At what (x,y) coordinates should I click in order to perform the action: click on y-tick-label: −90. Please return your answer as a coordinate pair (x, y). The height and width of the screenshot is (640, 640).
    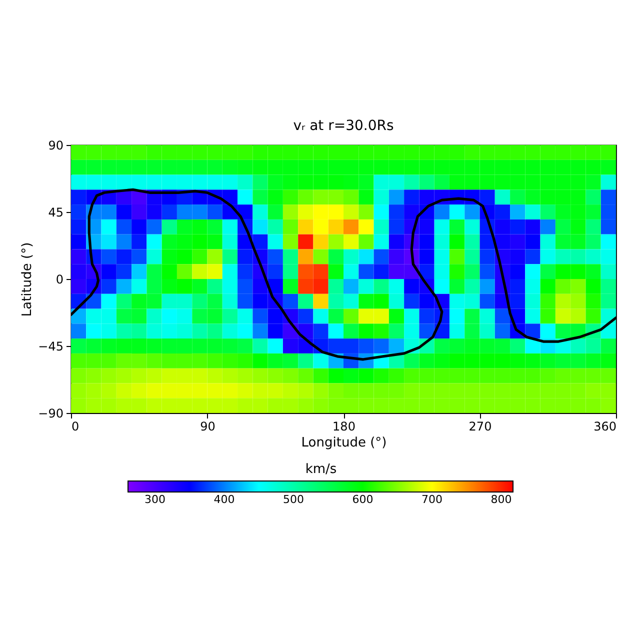
    Looking at the image, I should click on (51, 413).